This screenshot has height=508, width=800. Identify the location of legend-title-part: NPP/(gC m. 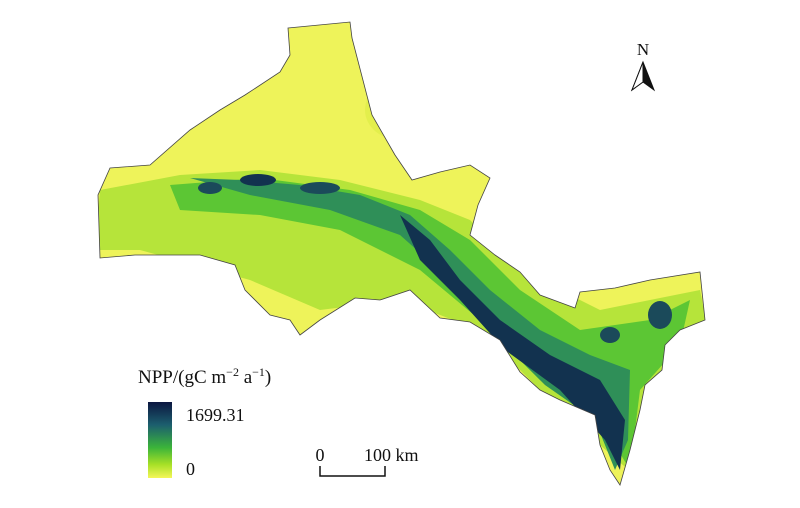
(182, 377).